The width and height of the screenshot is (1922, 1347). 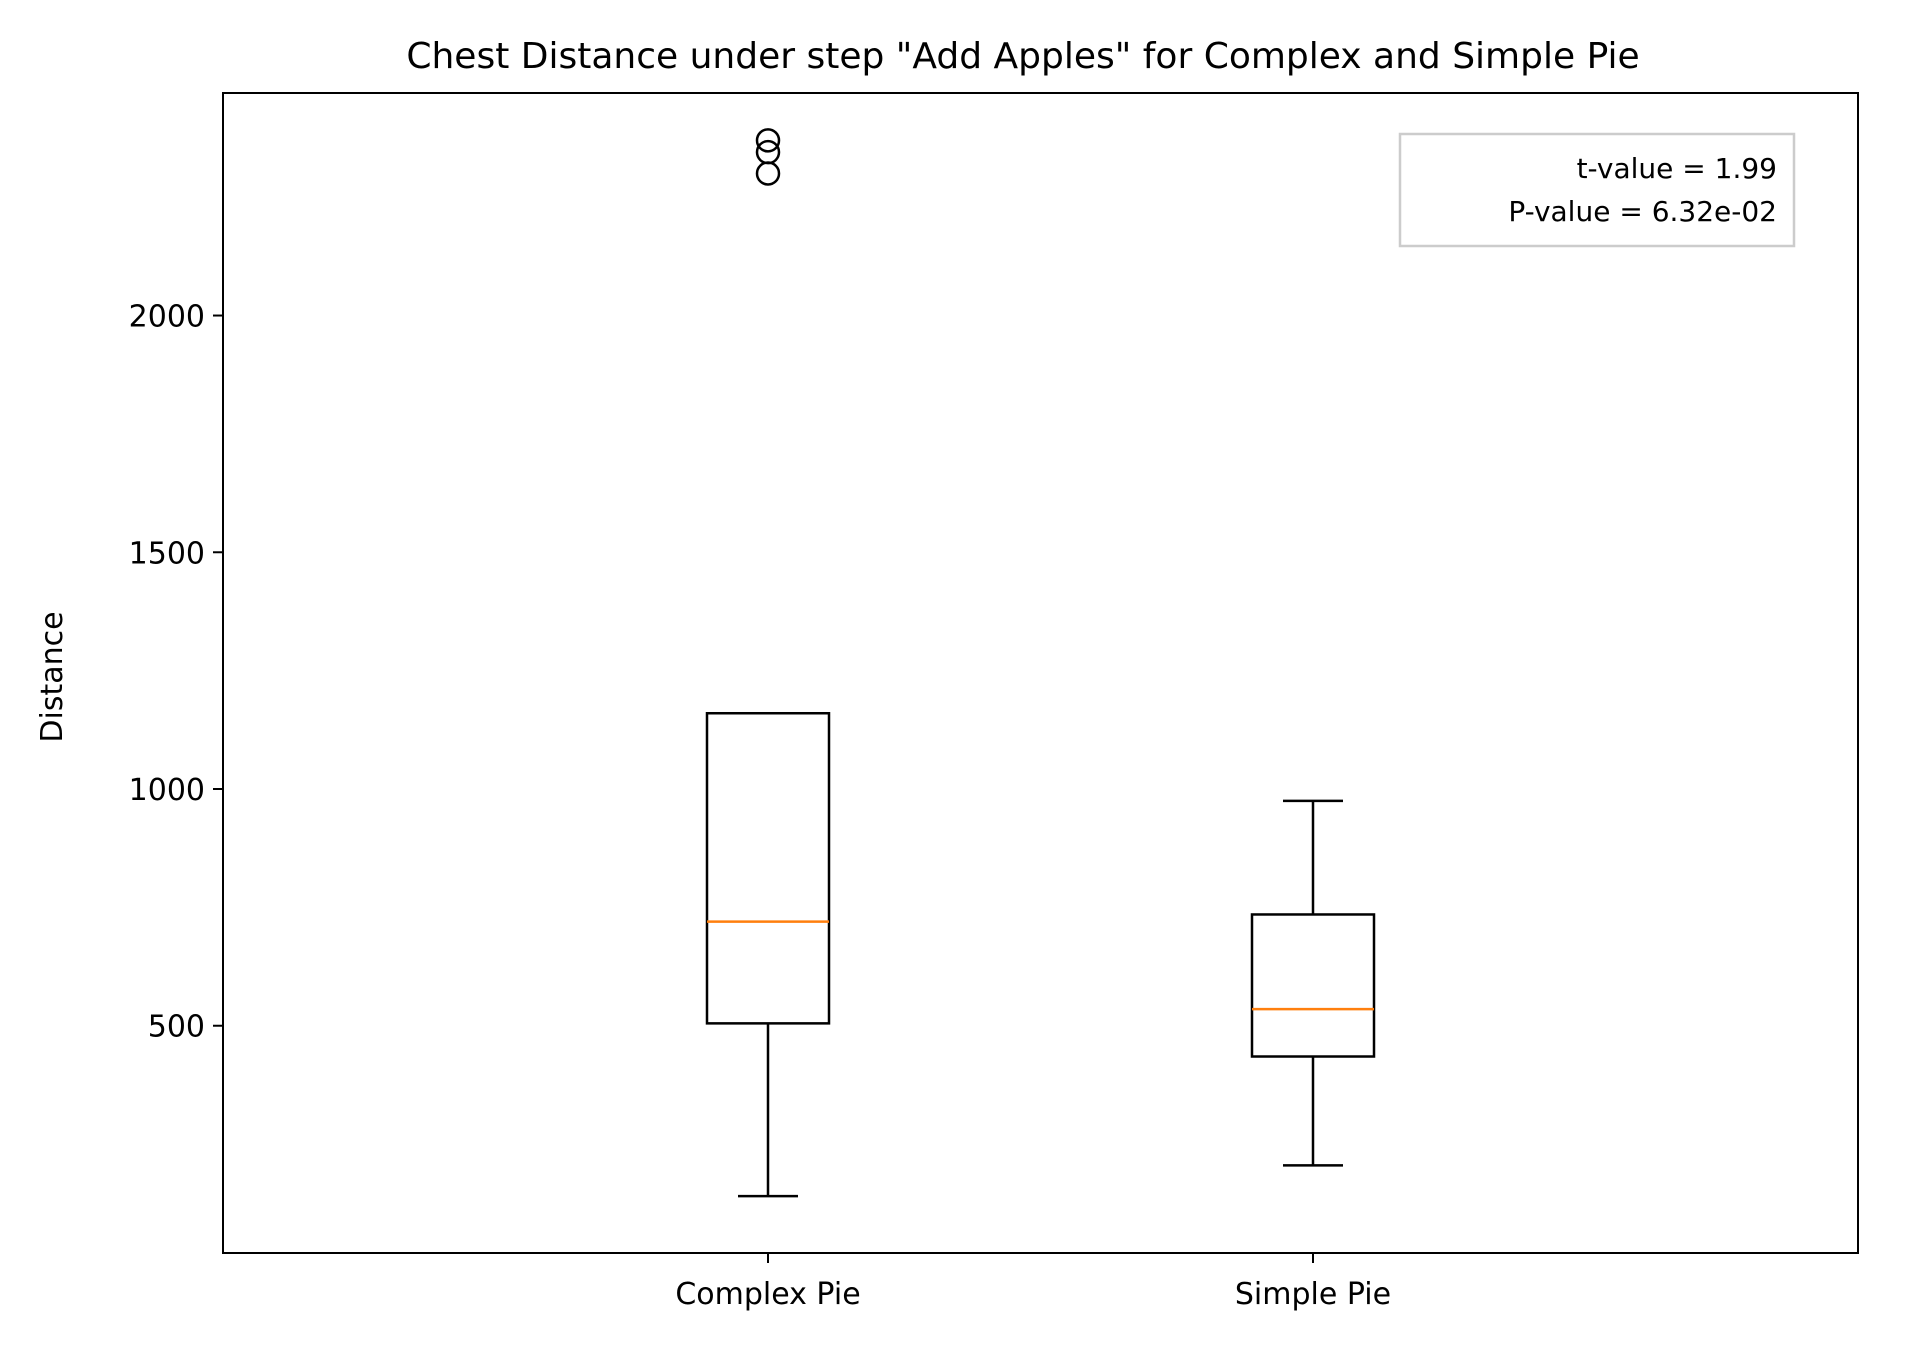 I want to click on x-axis: Complex Pie Simple Pie, so click(x=1033, y=1282).